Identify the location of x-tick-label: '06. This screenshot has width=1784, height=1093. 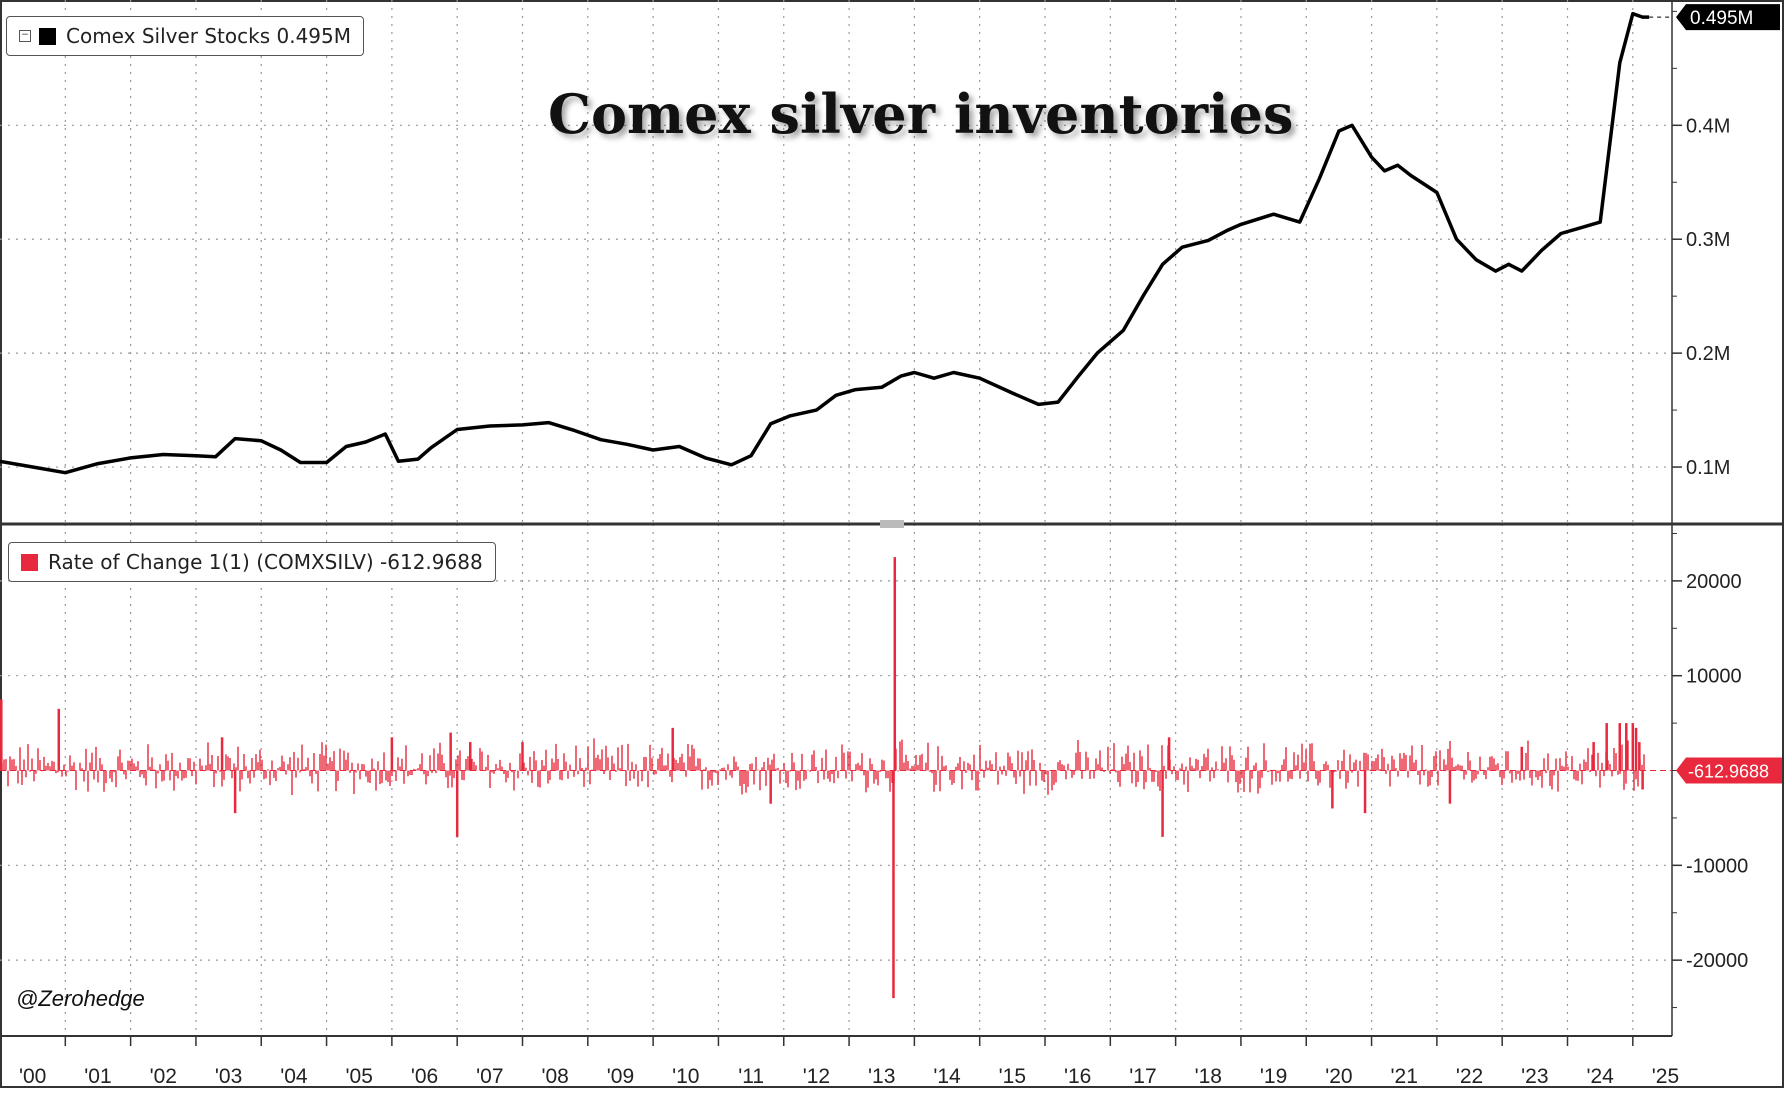
(424, 1076).